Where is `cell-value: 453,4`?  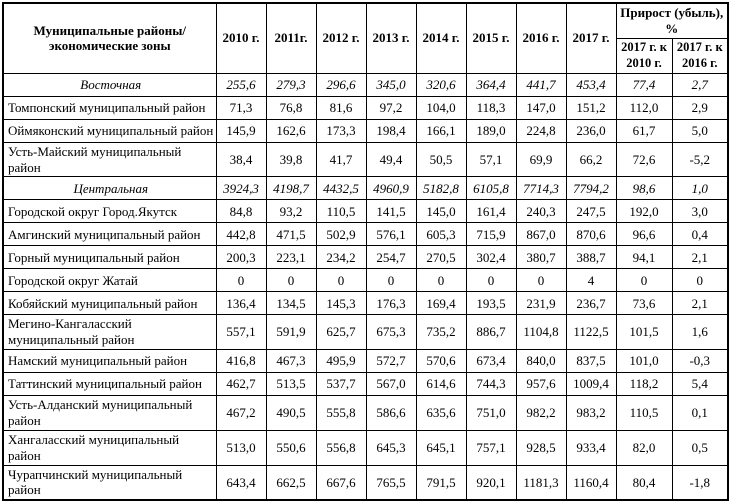
cell-value: 453,4 is located at coordinates (591, 84).